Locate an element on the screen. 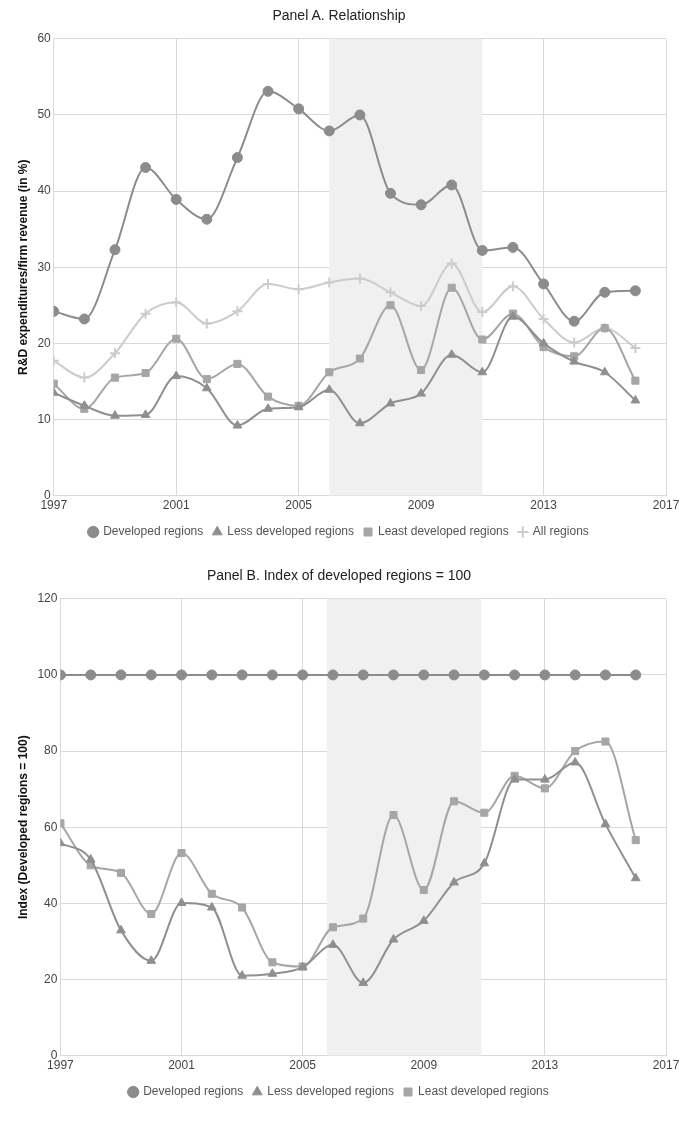 The width and height of the screenshot is (694, 1137). y-tick-label: 120 is located at coordinates (47, 598).